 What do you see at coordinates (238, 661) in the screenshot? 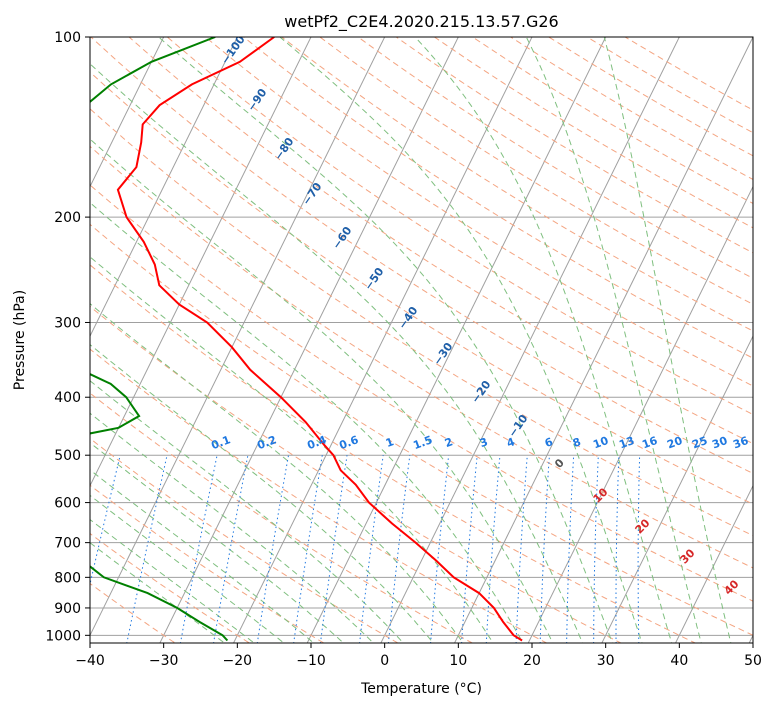
I see `x-tick-label: −20` at bounding box center [238, 661].